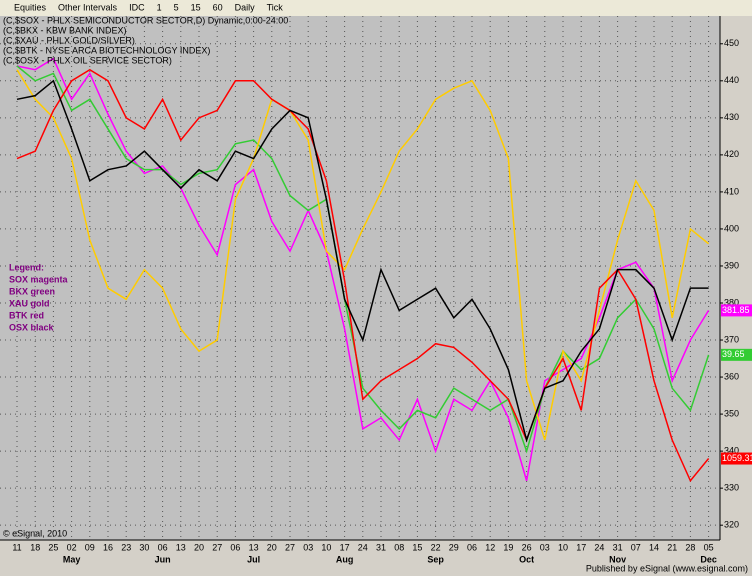 The width and height of the screenshot is (752, 581). I want to click on legend-line: Legend:, so click(26, 267).